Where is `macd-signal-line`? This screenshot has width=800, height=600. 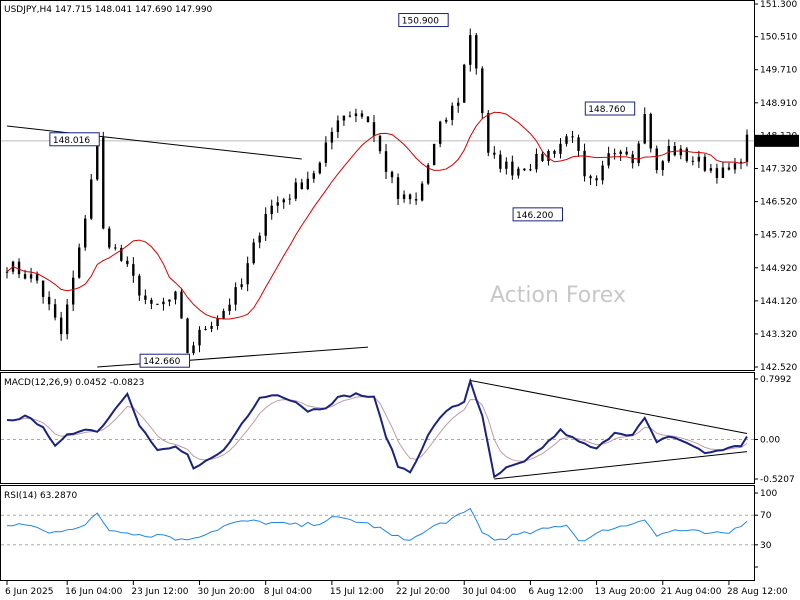 macd-signal-line is located at coordinates (377, 429).